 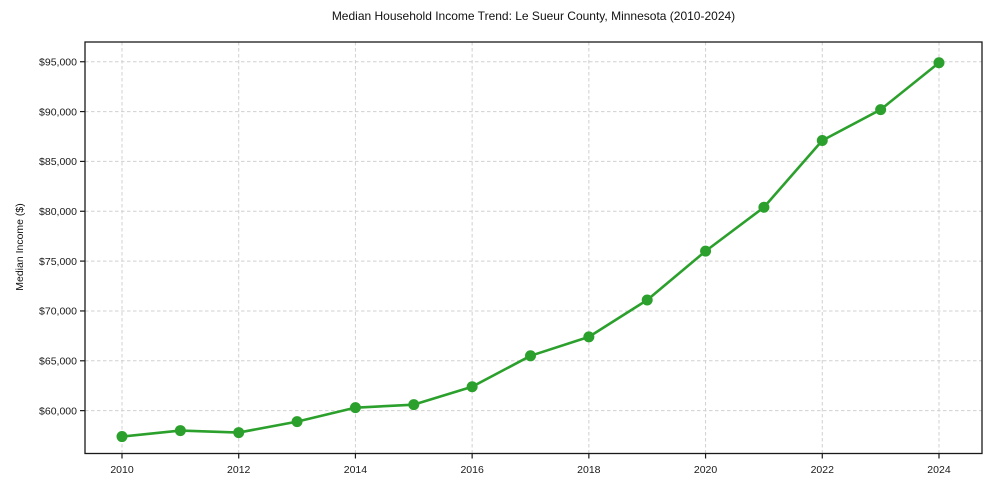 I want to click on data-point-2022, so click(x=822, y=140).